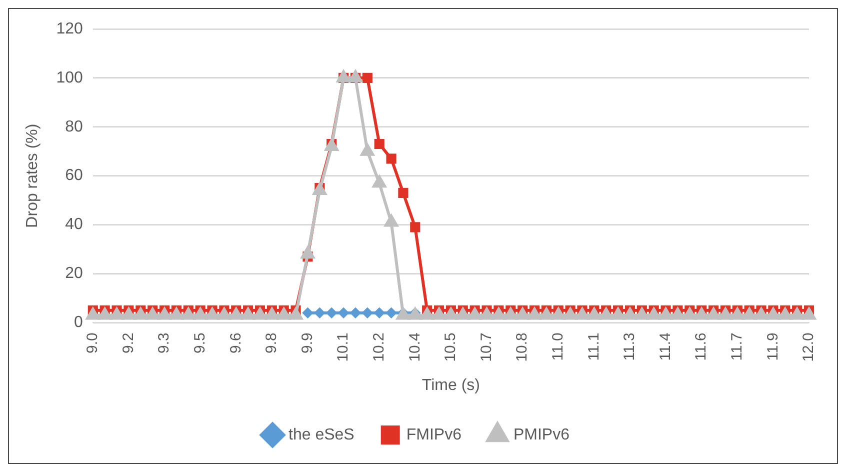  I want to click on x-tick-label: 10.5, so click(451, 347).